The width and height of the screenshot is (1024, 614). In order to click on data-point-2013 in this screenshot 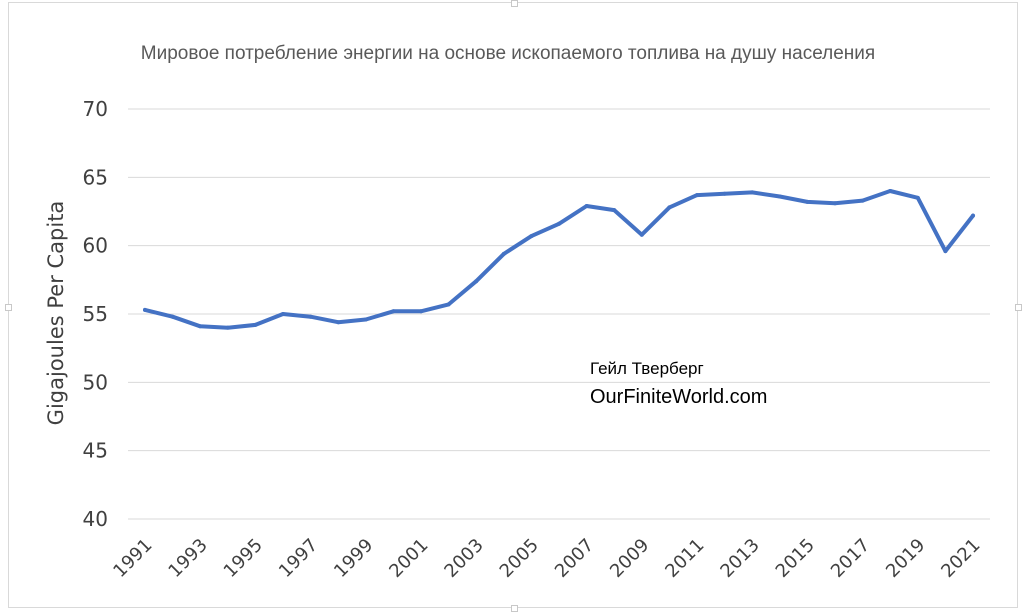, I will do `click(752, 192)`.